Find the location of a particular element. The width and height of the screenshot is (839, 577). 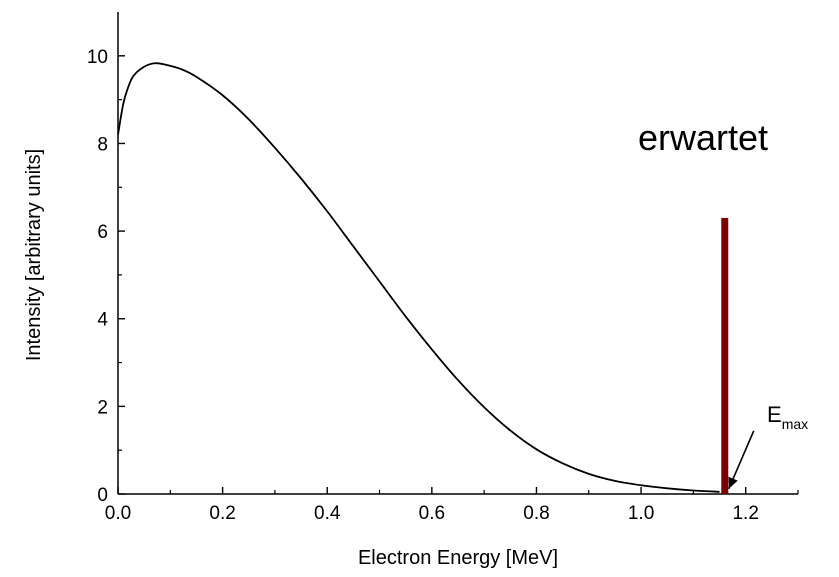

x-tick-label: 1.2 is located at coordinates (745, 513).